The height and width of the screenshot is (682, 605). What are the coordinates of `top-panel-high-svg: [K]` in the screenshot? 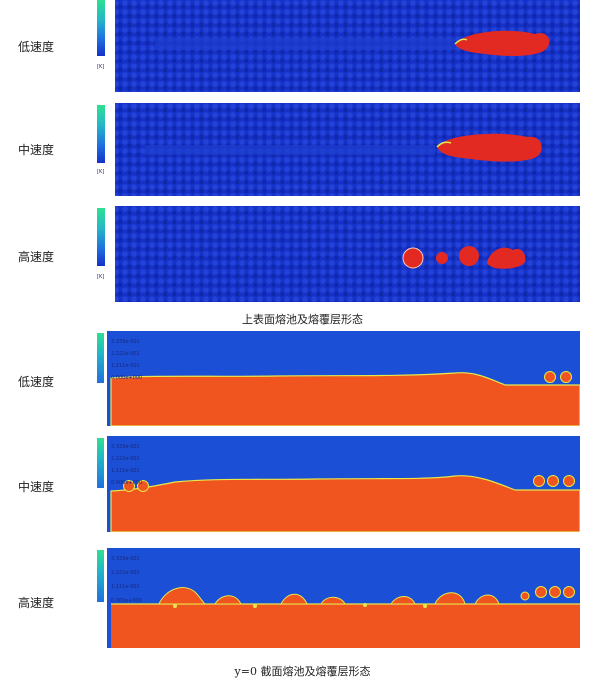 It's located at (337, 254).